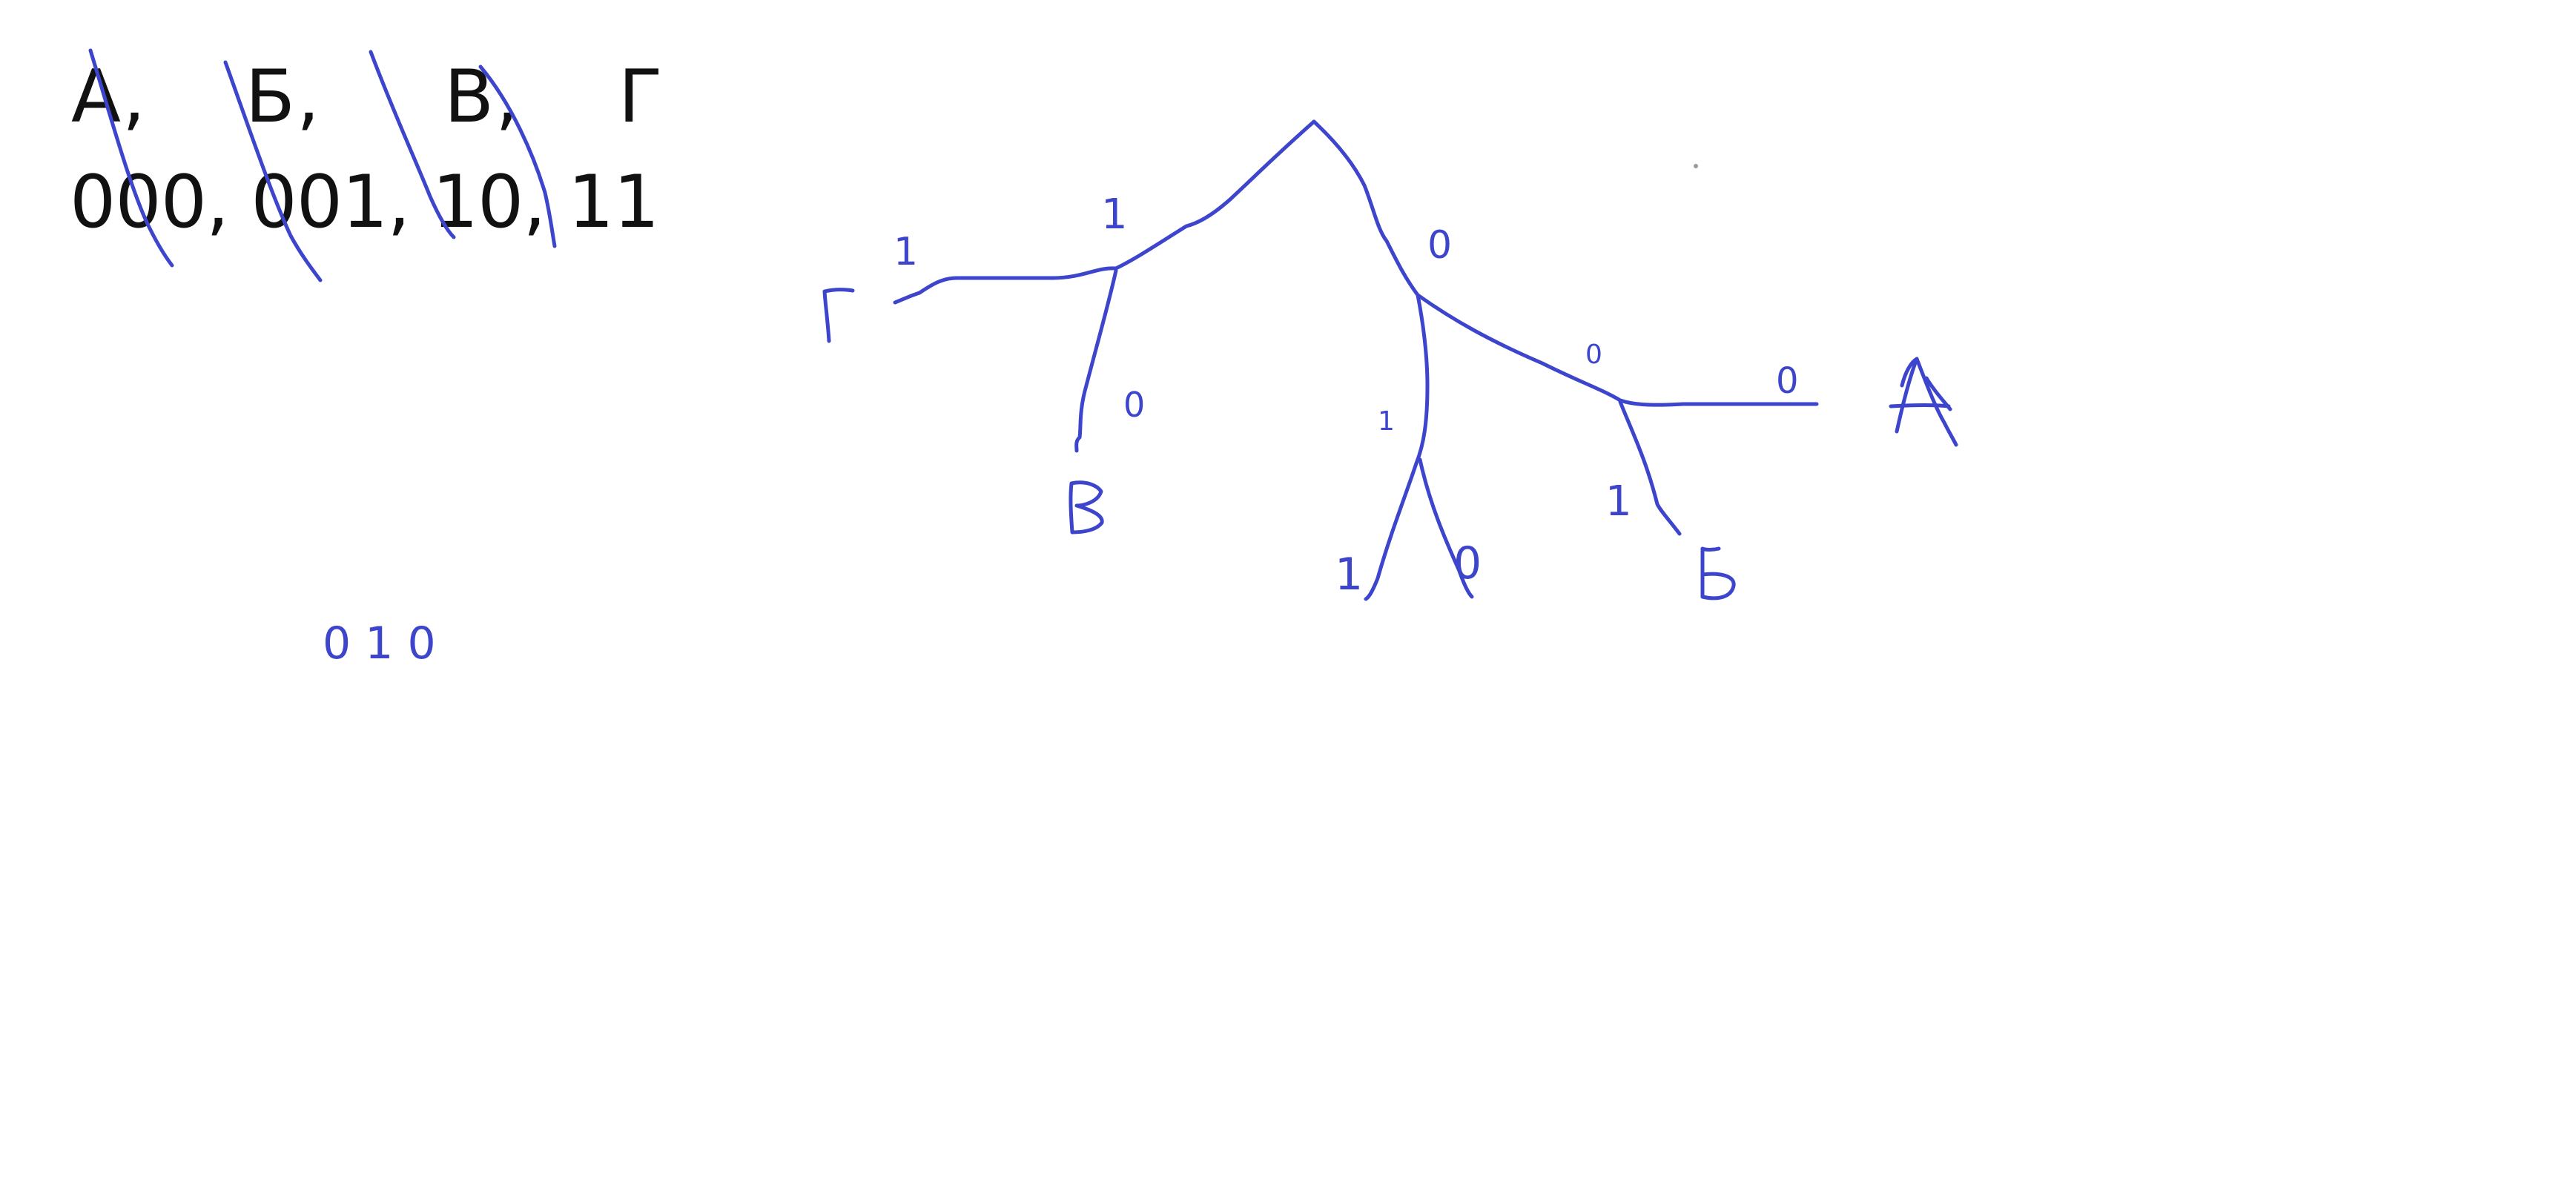 This screenshot has height=1201, width=2576. Describe the element at coordinates (379, 644) in the screenshot. I see `bottom-note: 0 1 0` at that location.